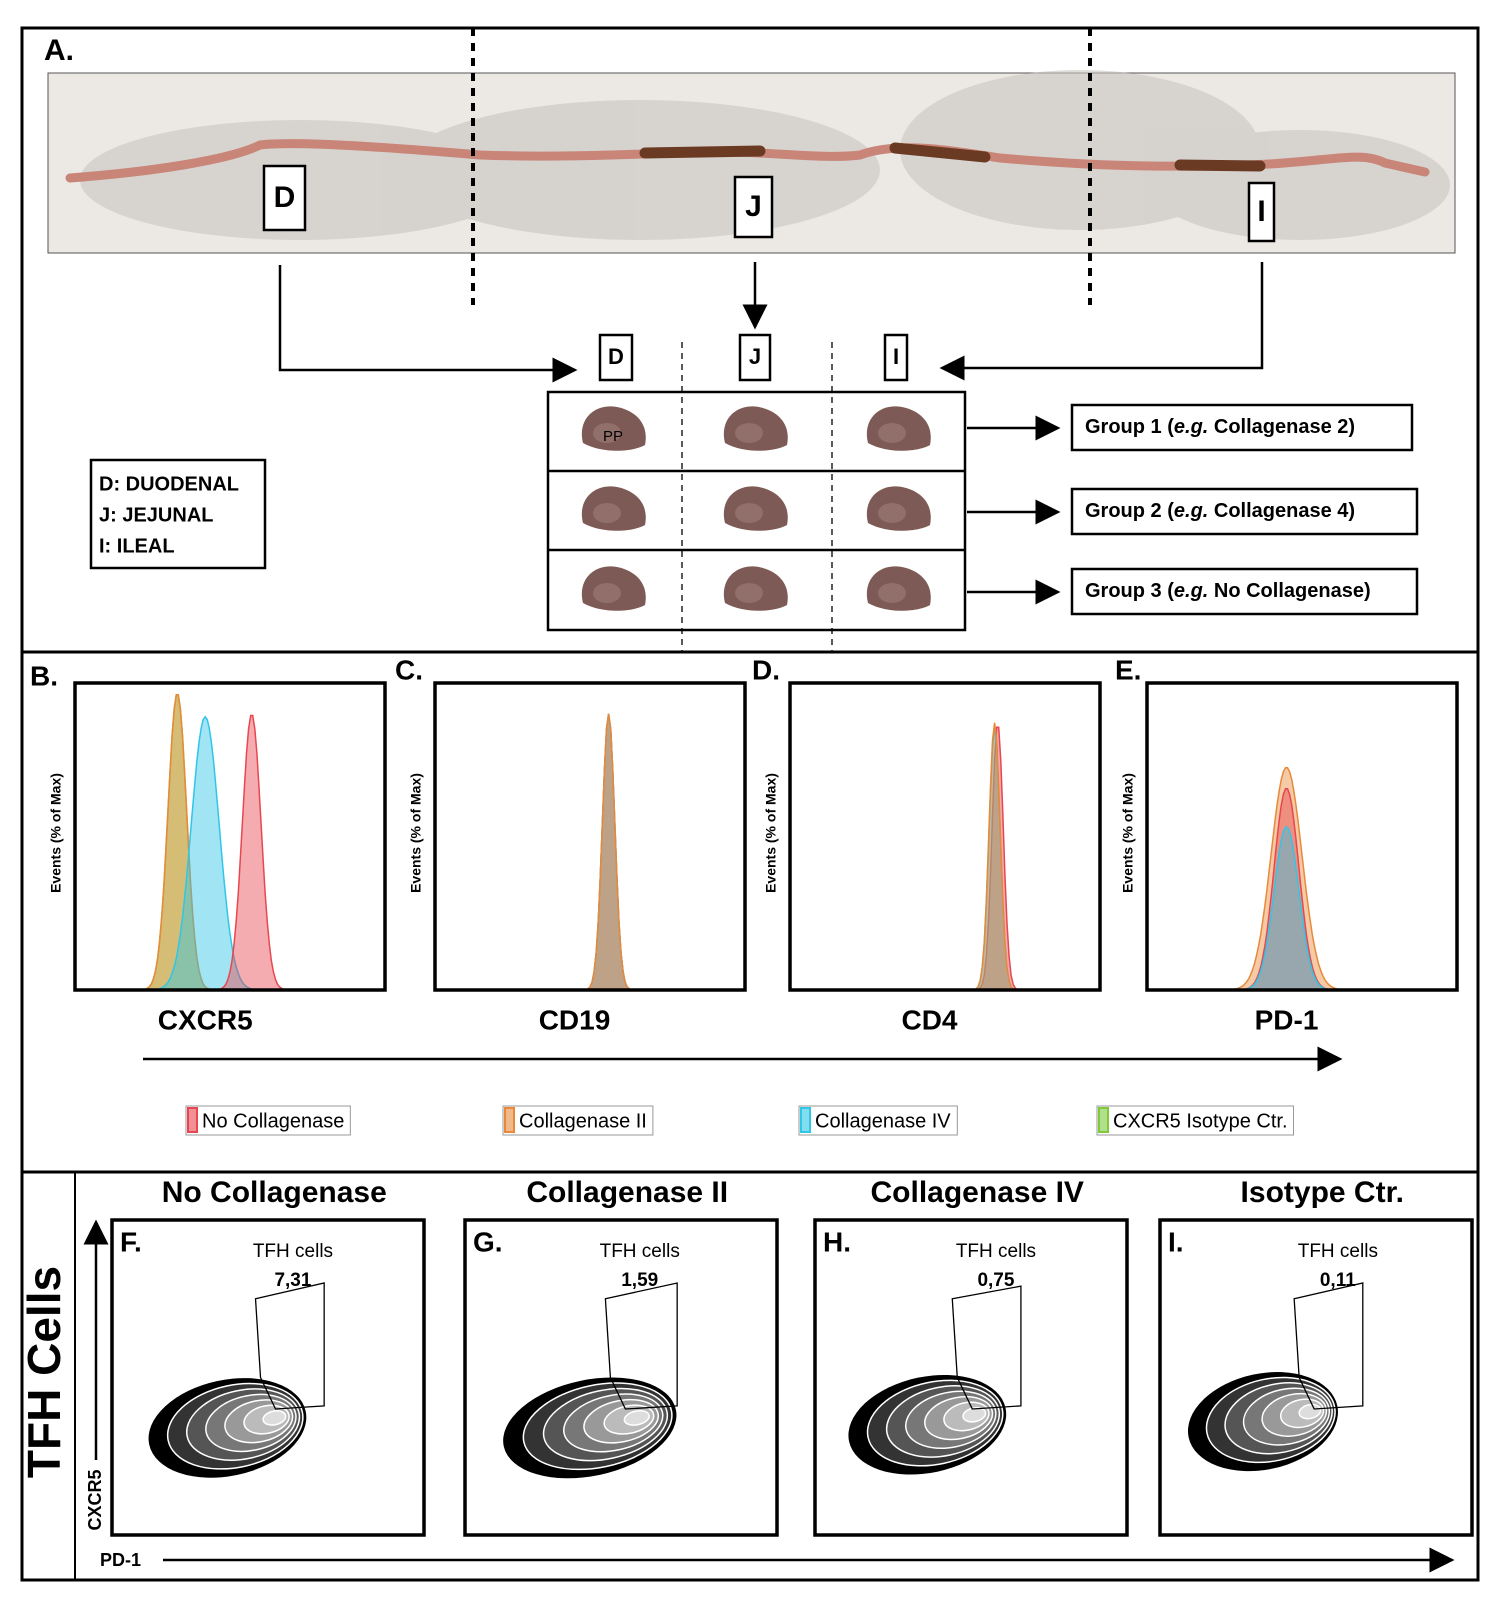 The width and height of the screenshot is (1500, 1597). I want to click on intestine-content, so click(952, 157).